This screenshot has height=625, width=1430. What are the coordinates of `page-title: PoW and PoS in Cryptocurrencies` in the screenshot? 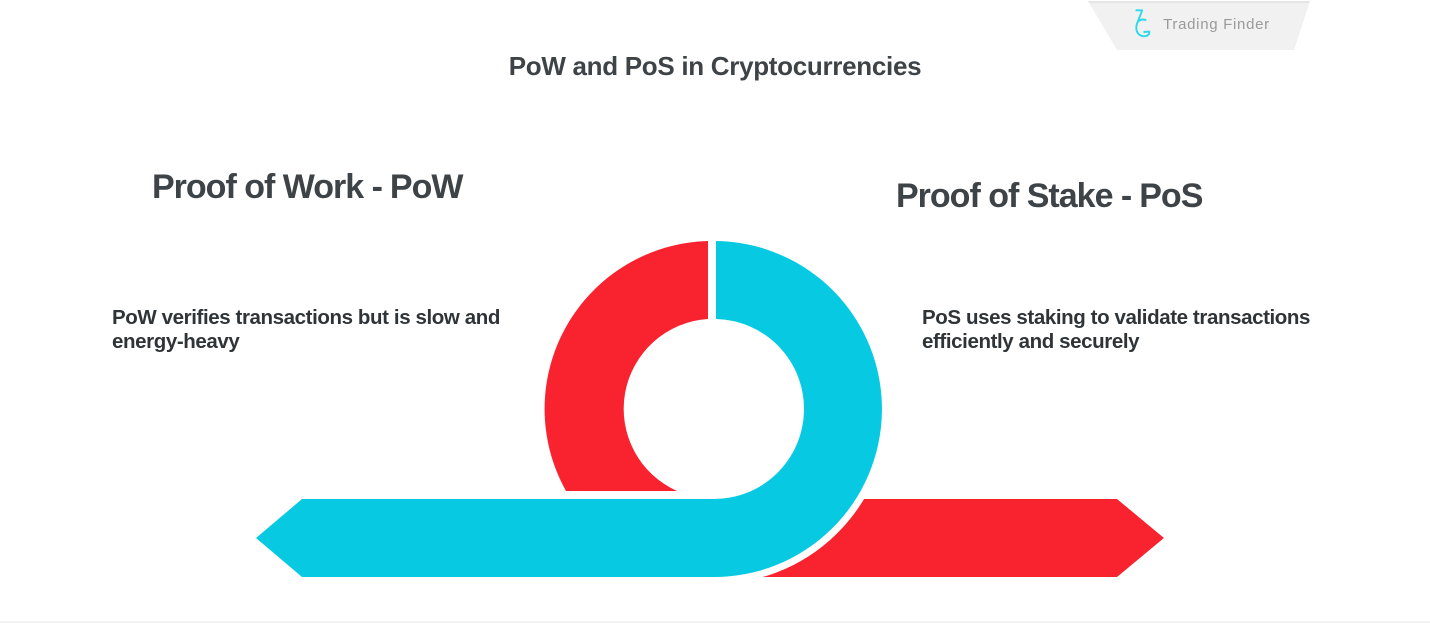 It's located at (715, 66).